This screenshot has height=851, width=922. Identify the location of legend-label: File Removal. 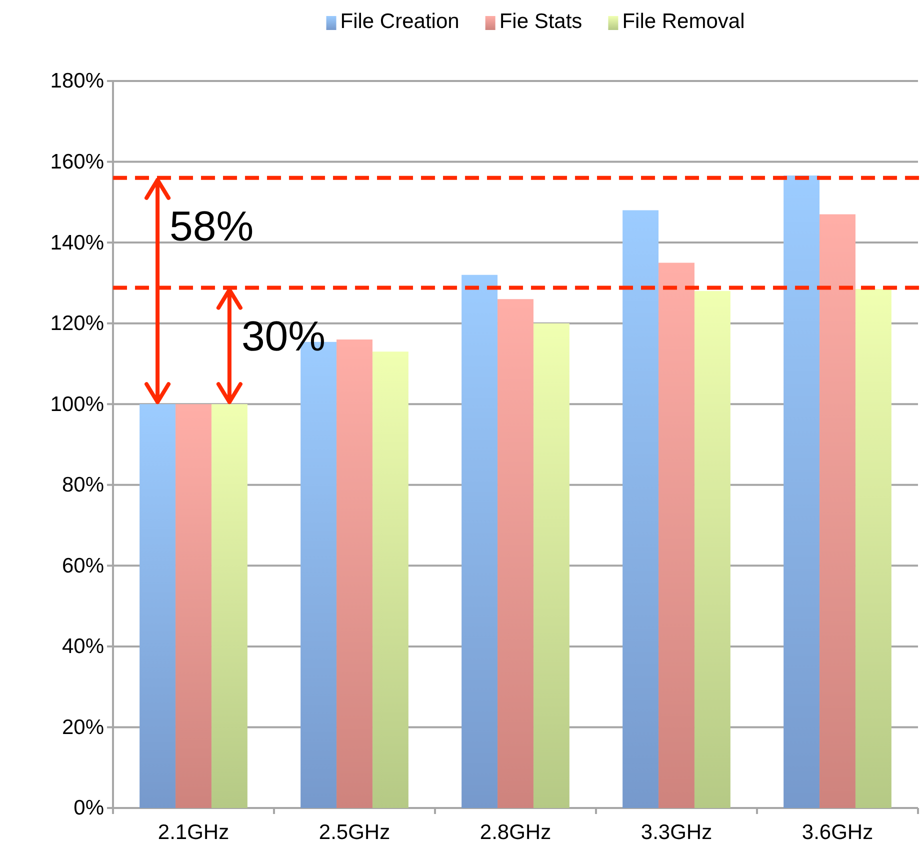
(683, 21).